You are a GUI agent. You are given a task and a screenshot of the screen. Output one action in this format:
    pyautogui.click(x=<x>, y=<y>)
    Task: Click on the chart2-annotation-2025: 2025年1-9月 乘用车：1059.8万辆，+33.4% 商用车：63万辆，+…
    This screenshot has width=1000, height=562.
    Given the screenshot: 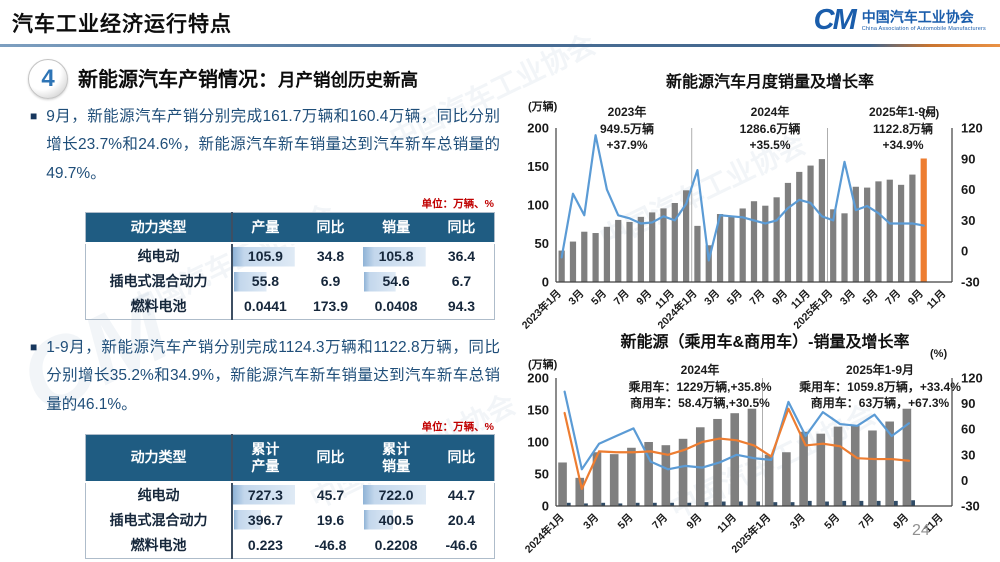 What is the action you would take?
    pyautogui.click(x=880, y=387)
    